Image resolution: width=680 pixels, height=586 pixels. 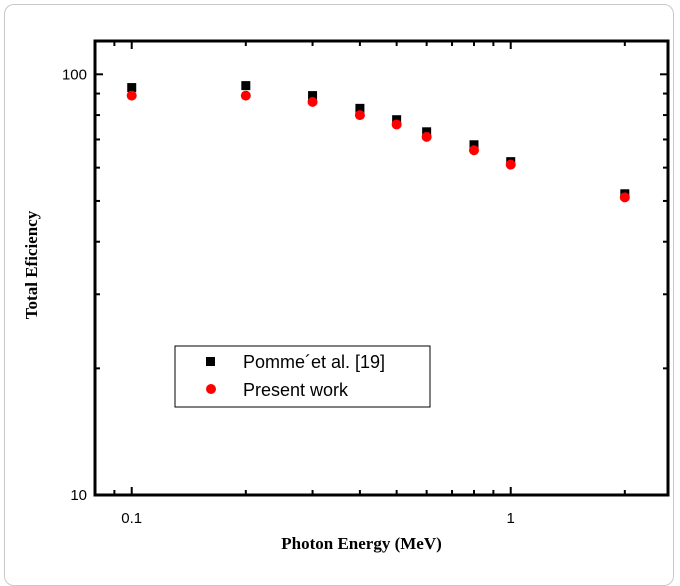 I want to click on legend-marker-present-work, so click(x=211, y=389).